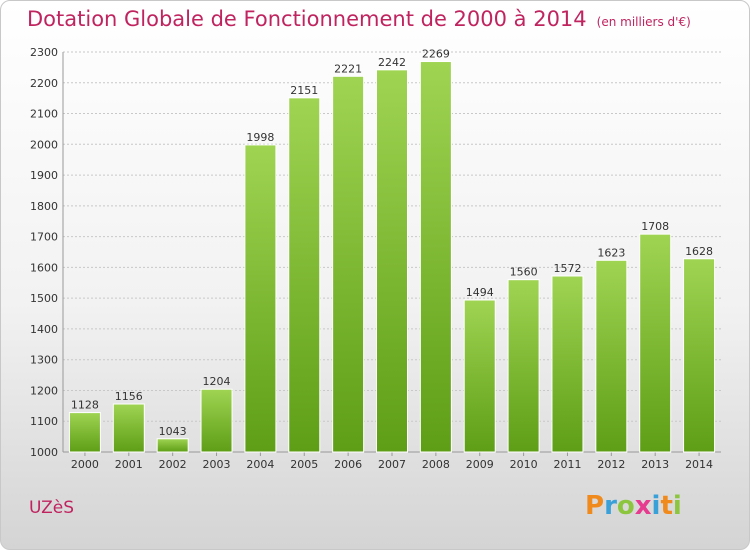  Describe the element at coordinates (173, 431) in the screenshot. I see `bar-value-label: 1043` at that location.